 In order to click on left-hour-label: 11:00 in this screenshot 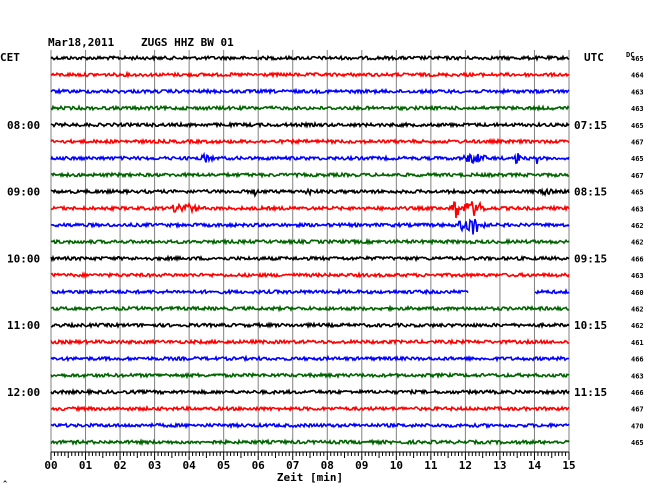, I will do `click(23, 325)`.